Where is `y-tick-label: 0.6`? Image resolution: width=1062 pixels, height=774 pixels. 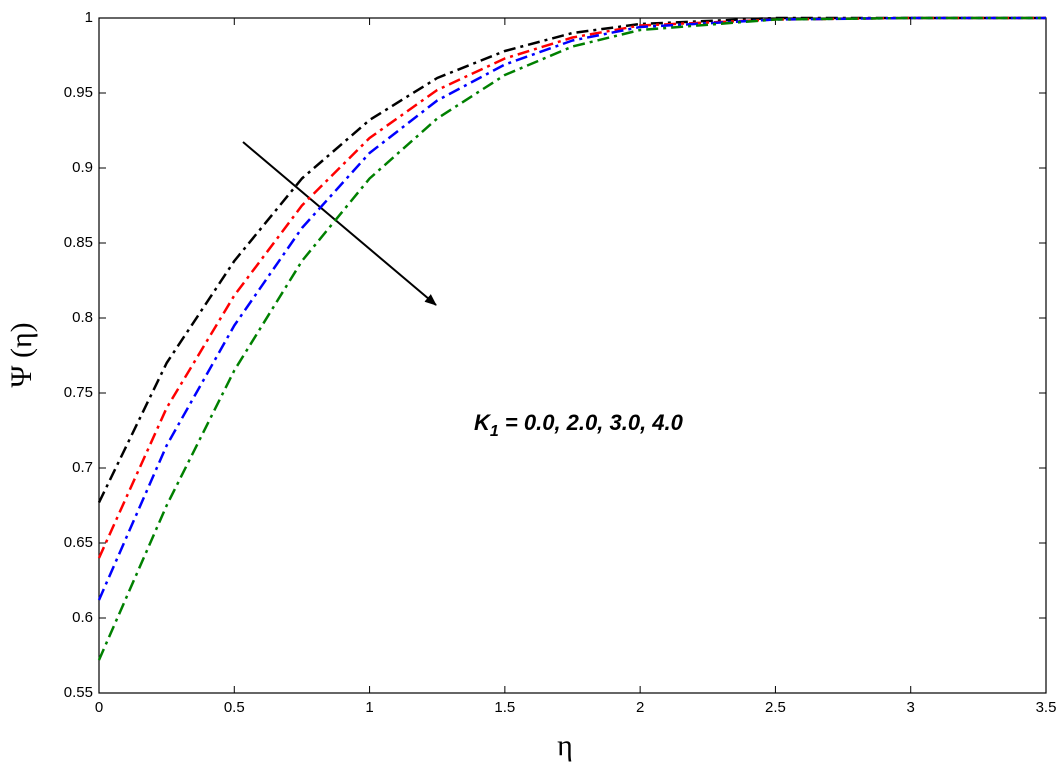 y-tick-label: 0.6 is located at coordinates (82, 617).